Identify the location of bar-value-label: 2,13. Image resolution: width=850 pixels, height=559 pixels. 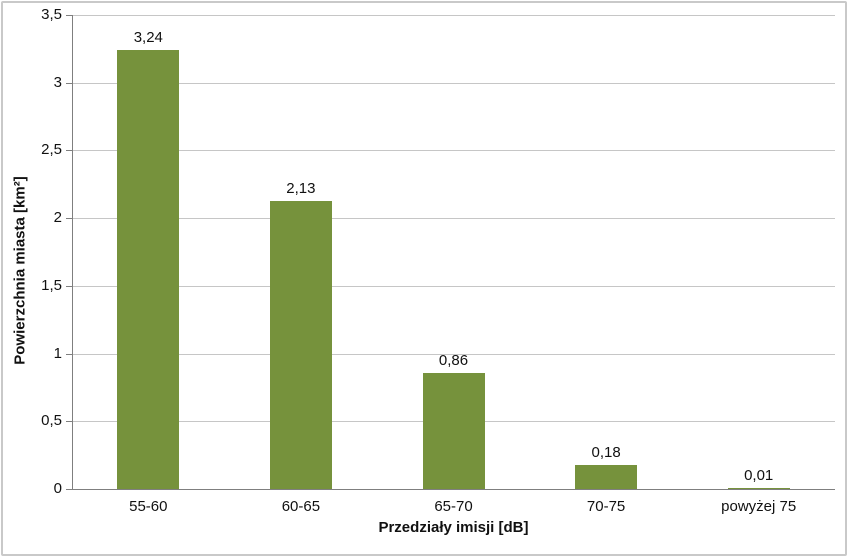
(301, 188).